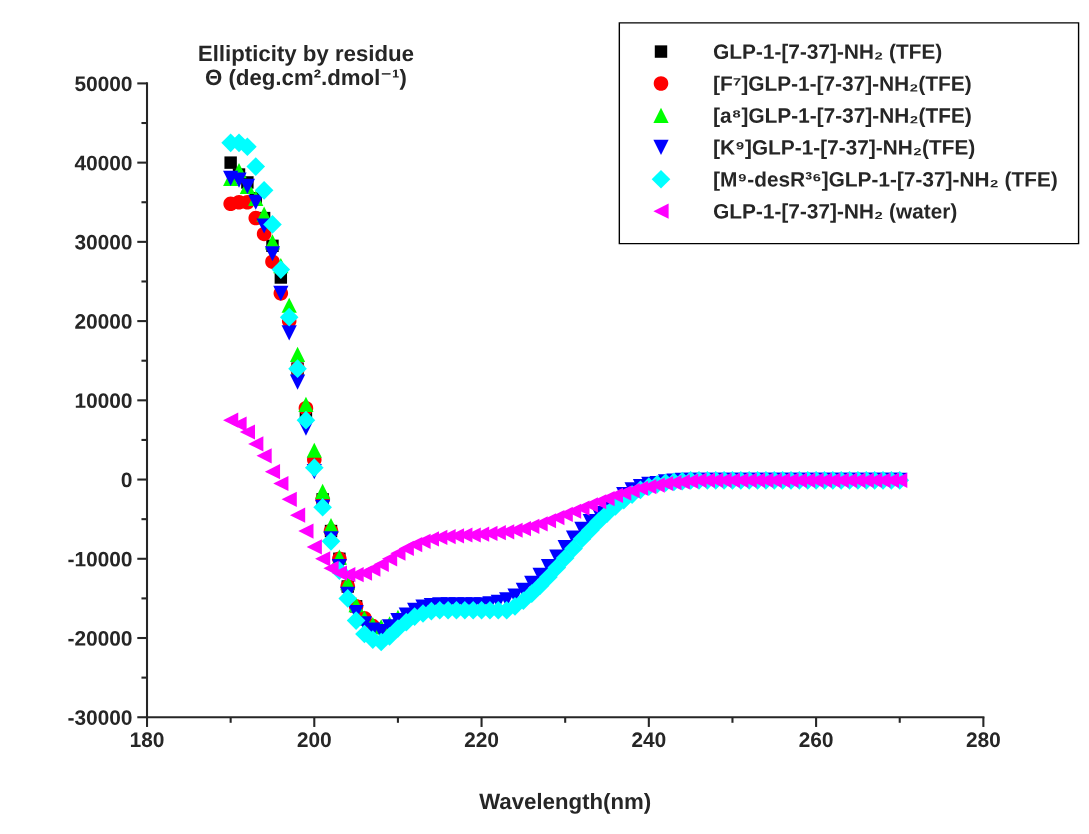 The height and width of the screenshot is (834, 1089). I want to click on y-tick-label: 40000, so click(103, 163).